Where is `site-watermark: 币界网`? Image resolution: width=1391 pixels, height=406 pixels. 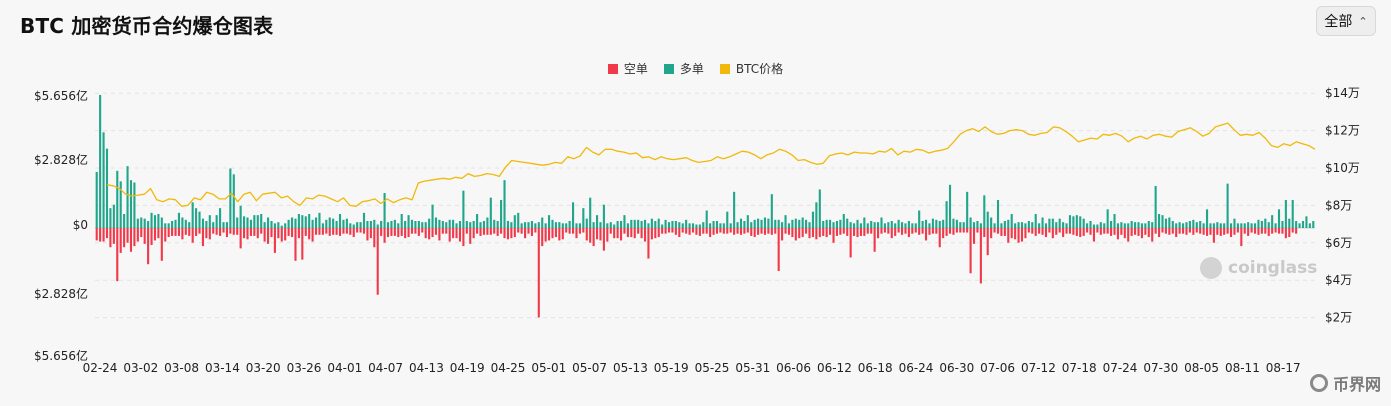
site-watermark: 币界网 is located at coordinates (1345, 383).